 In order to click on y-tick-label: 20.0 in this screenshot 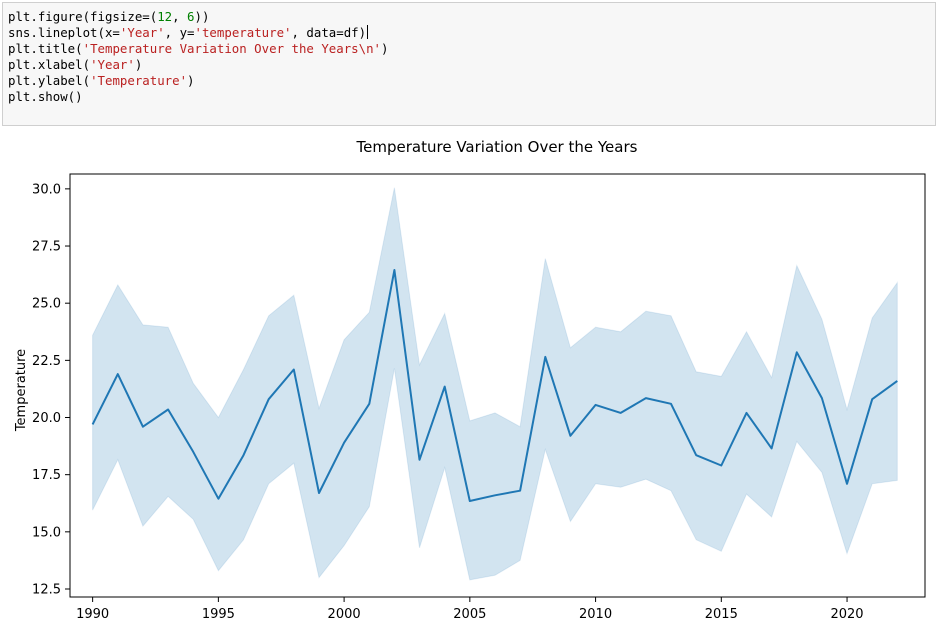, I will do `click(46, 418)`.